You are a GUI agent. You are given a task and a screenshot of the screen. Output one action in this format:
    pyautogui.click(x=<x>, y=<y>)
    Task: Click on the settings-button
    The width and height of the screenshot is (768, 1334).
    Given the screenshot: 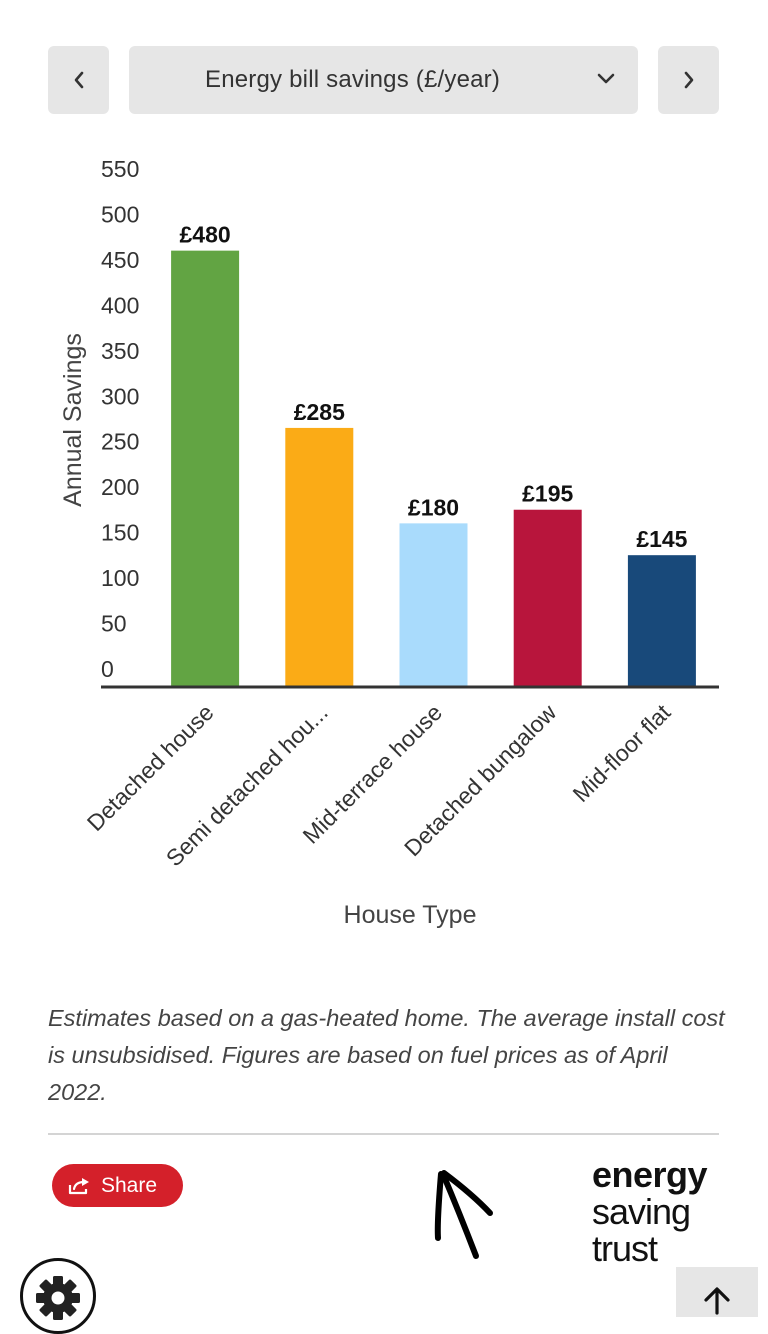 What is the action you would take?
    pyautogui.click(x=58, y=1296)
    